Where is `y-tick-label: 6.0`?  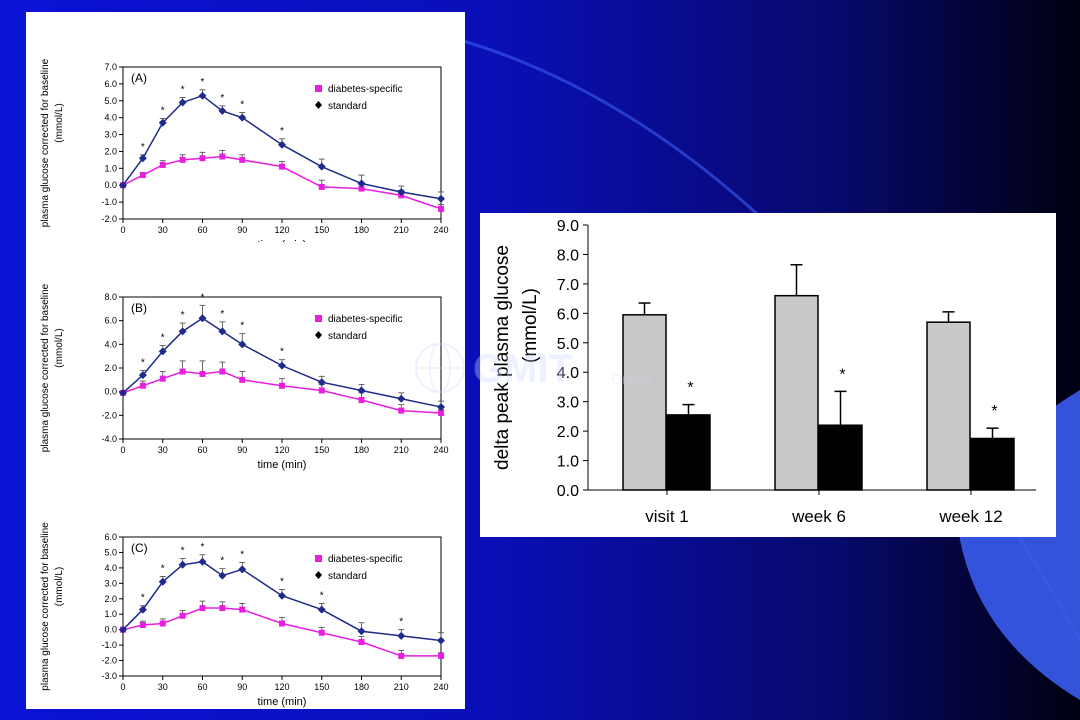 y-tick-label: 6.0 is located at coordinates (110, 537).